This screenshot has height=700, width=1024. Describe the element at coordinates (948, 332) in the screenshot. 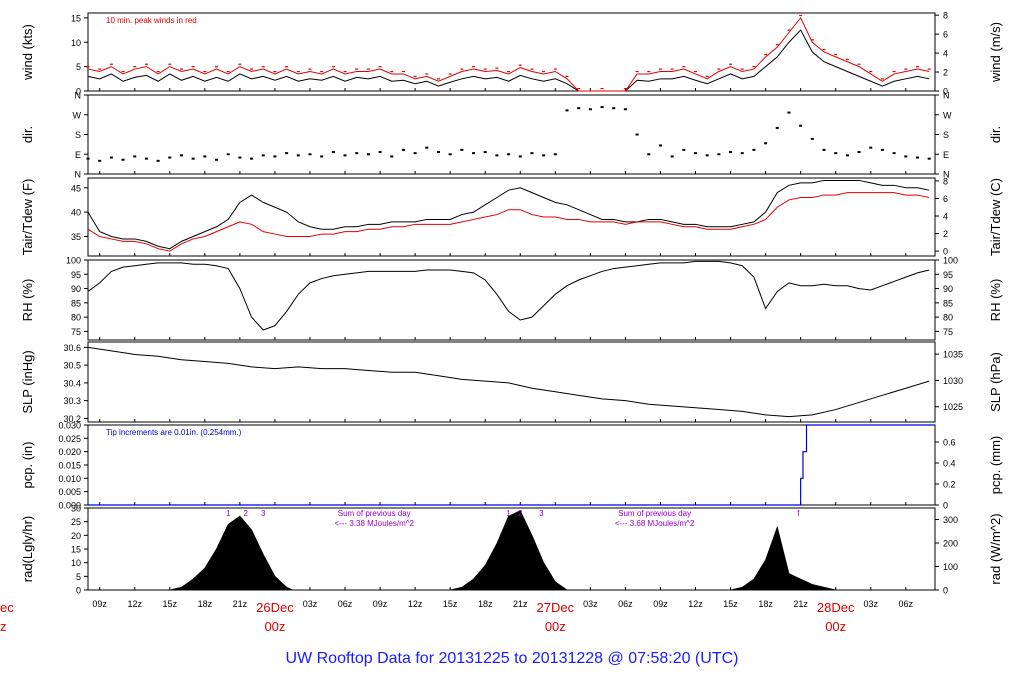

I see `rh-tick-label-right: 75` at that location.